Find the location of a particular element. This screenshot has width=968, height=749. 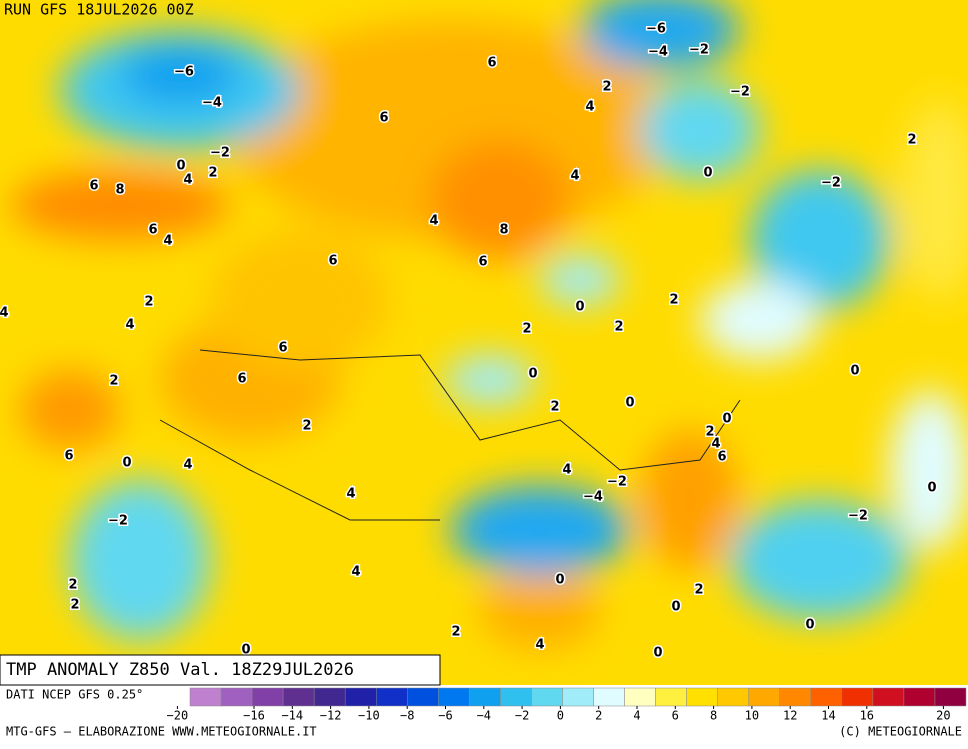

colorbar-tick-label: 4 is located at coordinates (636, 716).